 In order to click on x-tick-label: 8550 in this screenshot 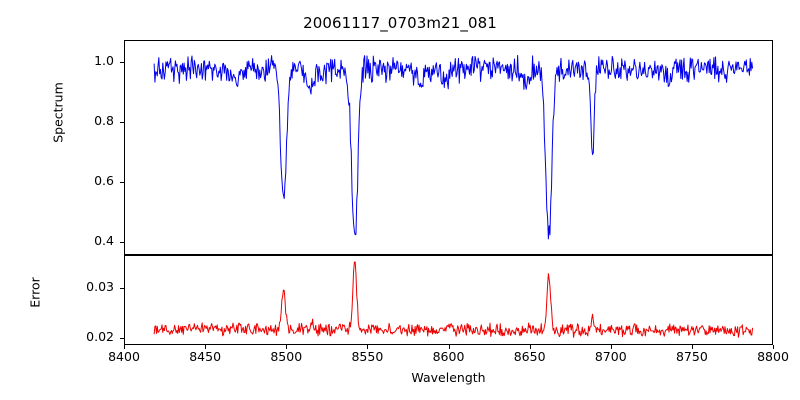, I will do `click(367, 356)`.